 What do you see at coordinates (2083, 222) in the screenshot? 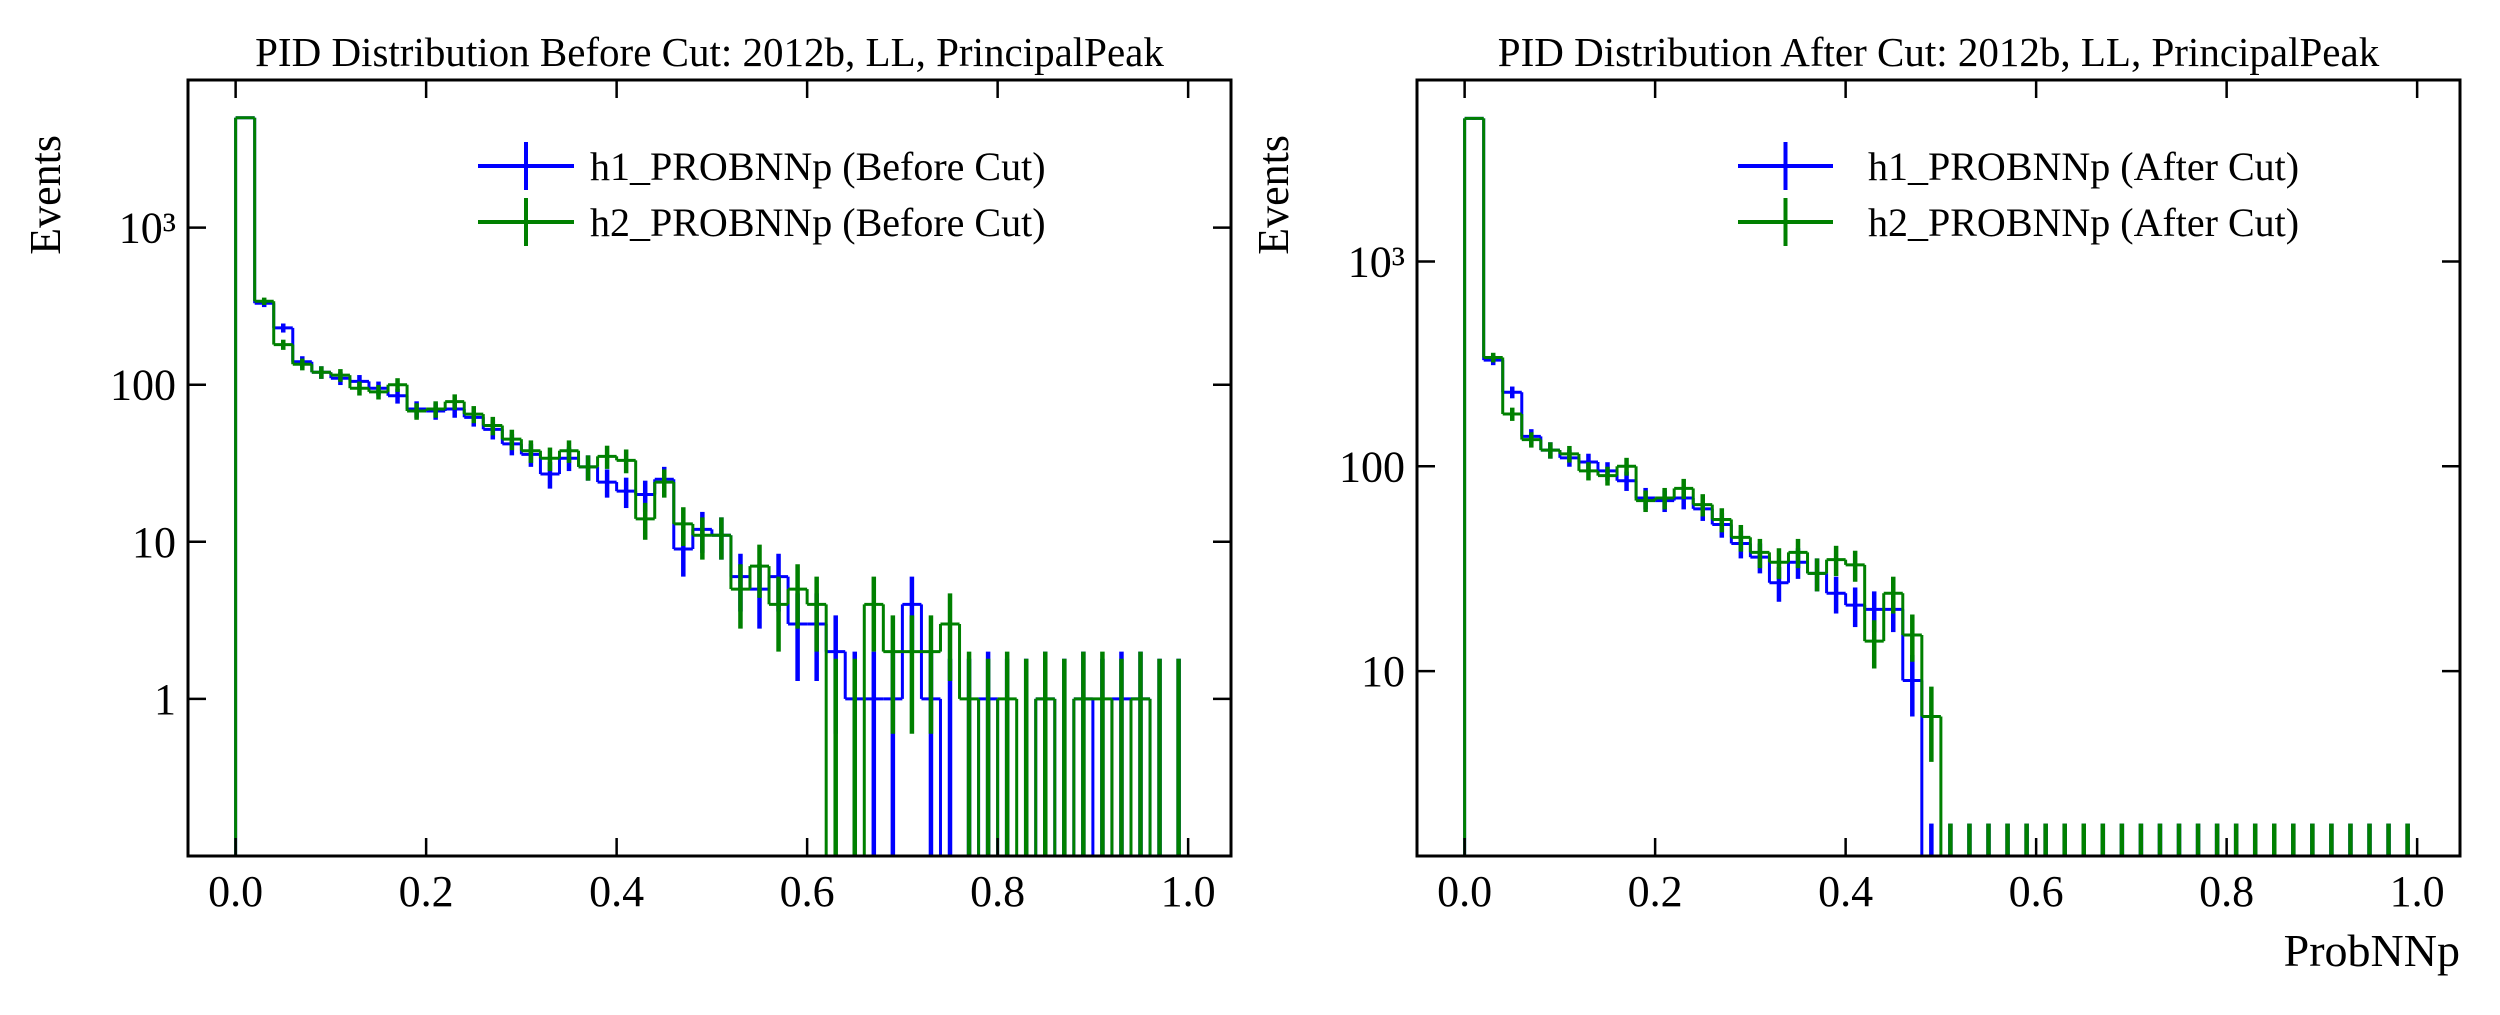
I see `legend-label: h2_PROBNNp (After Cut)` at bounding box center [2083, 222].